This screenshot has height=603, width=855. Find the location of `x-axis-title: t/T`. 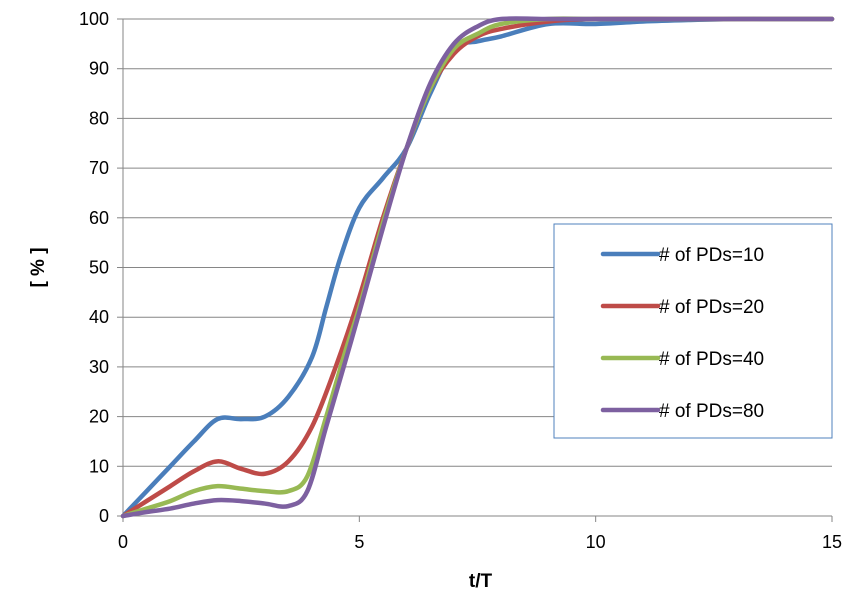

x-axis-title: t/T is located at coordinates (481, 581).